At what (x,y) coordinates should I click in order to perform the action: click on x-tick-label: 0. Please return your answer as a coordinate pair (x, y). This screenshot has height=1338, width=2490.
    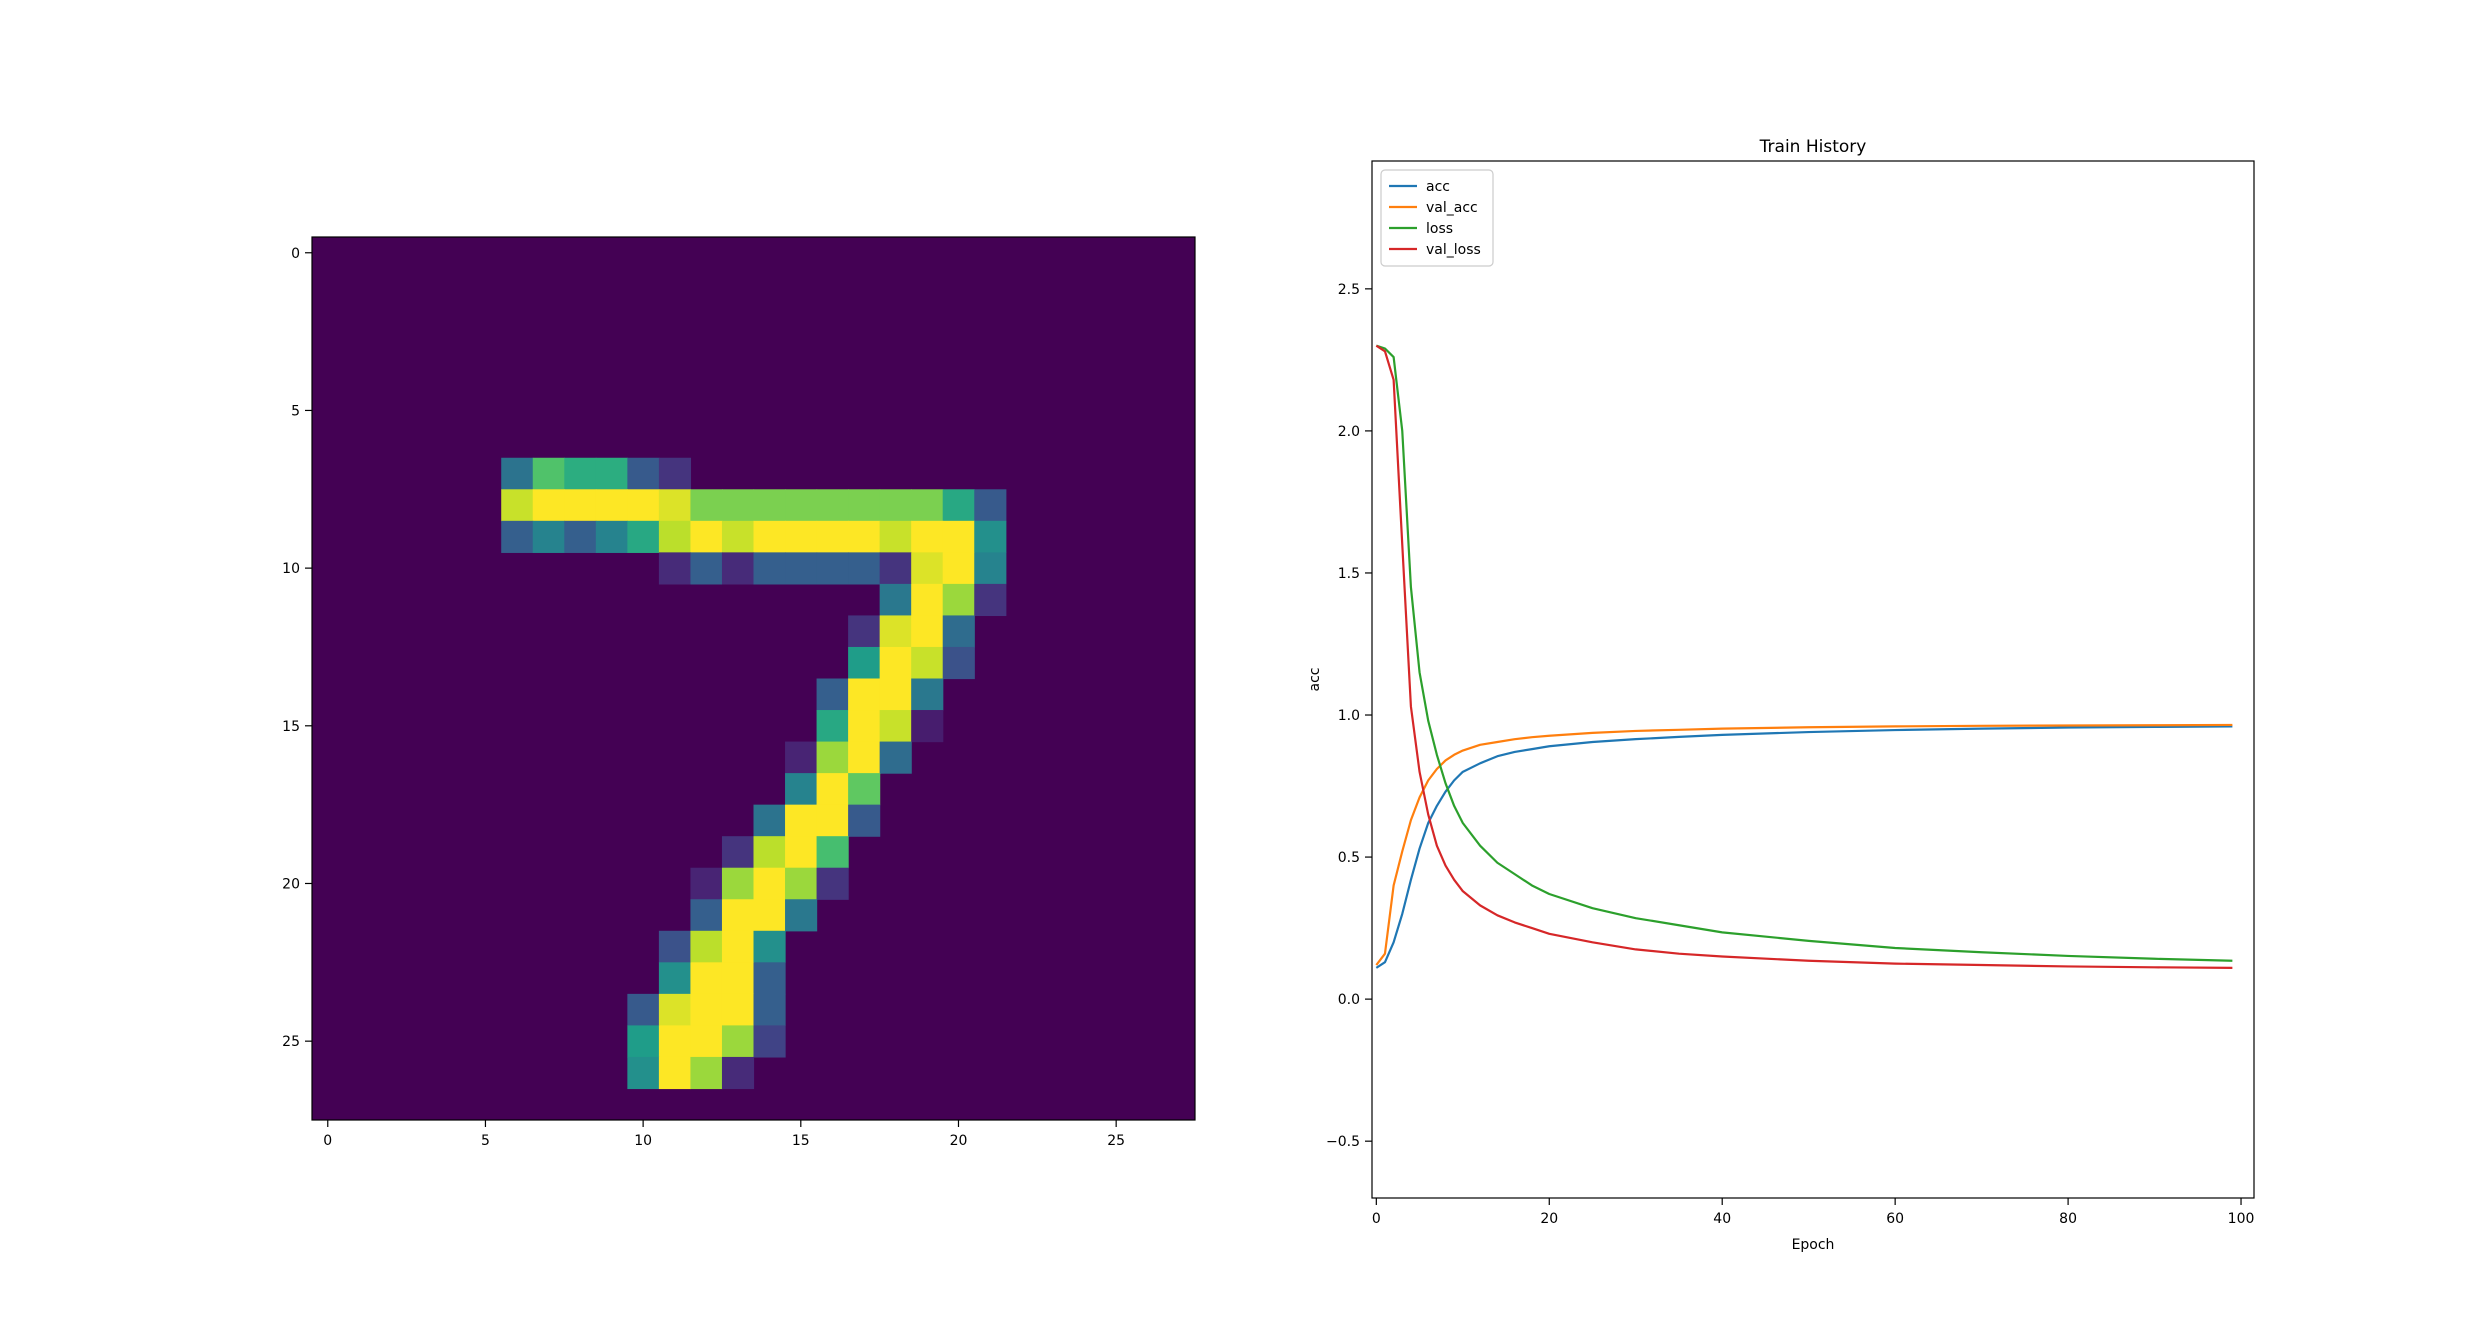
    Looking at the image, I should click on (1376, 1219).